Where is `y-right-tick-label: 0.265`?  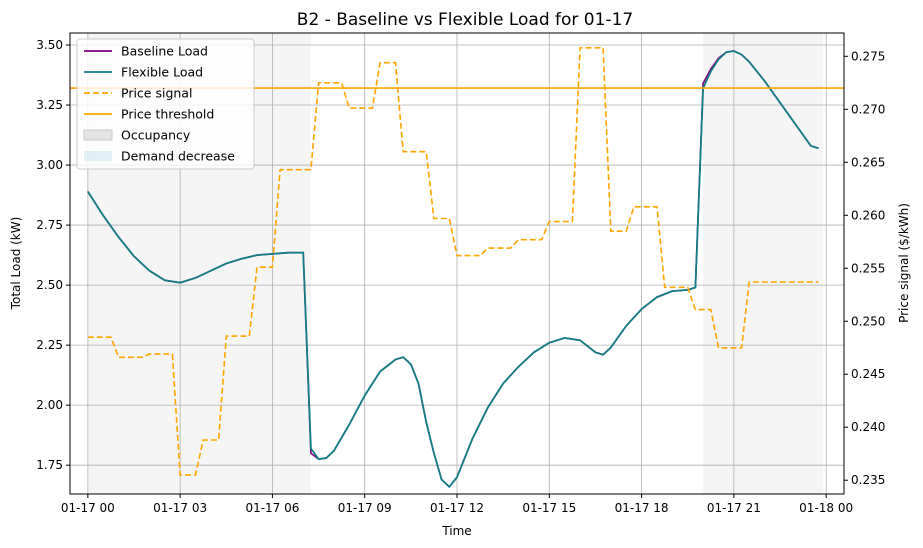 y-right-tick-label: 0.265 is located at coordinates (868, 162).